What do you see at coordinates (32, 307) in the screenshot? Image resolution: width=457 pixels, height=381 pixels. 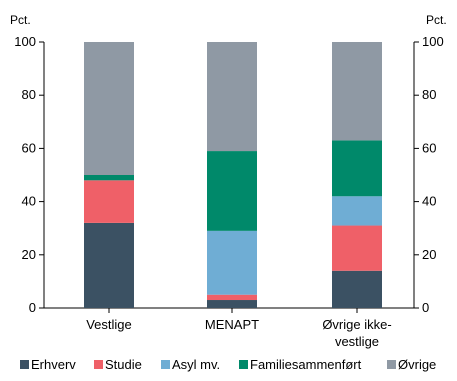 I see `y-tick-label-left: 0` at bounding box center [32, 307].